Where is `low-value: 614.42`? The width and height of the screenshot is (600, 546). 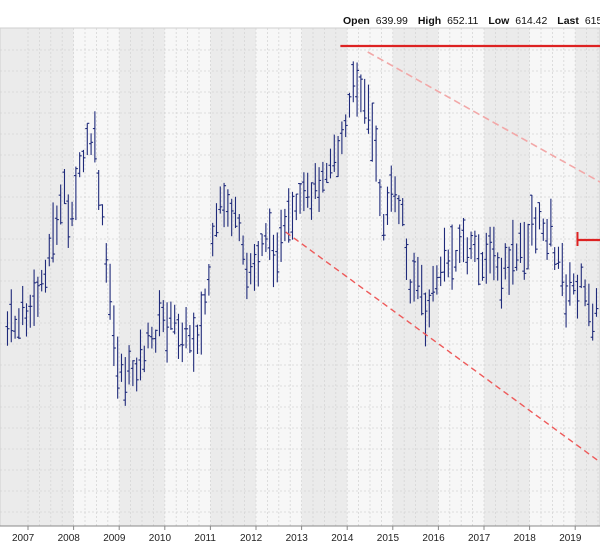 low-value: 614.42 is located at coordinates (531, 21).